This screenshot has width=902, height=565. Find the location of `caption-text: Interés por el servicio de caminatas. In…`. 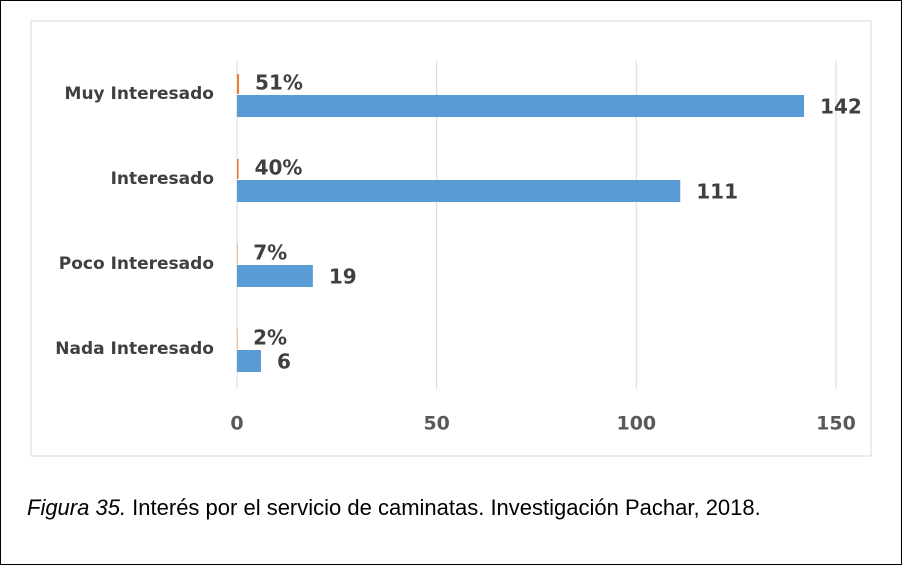

caption-text: Interés por el servicio de caminatas. In… is located at coordinates (443, 507).